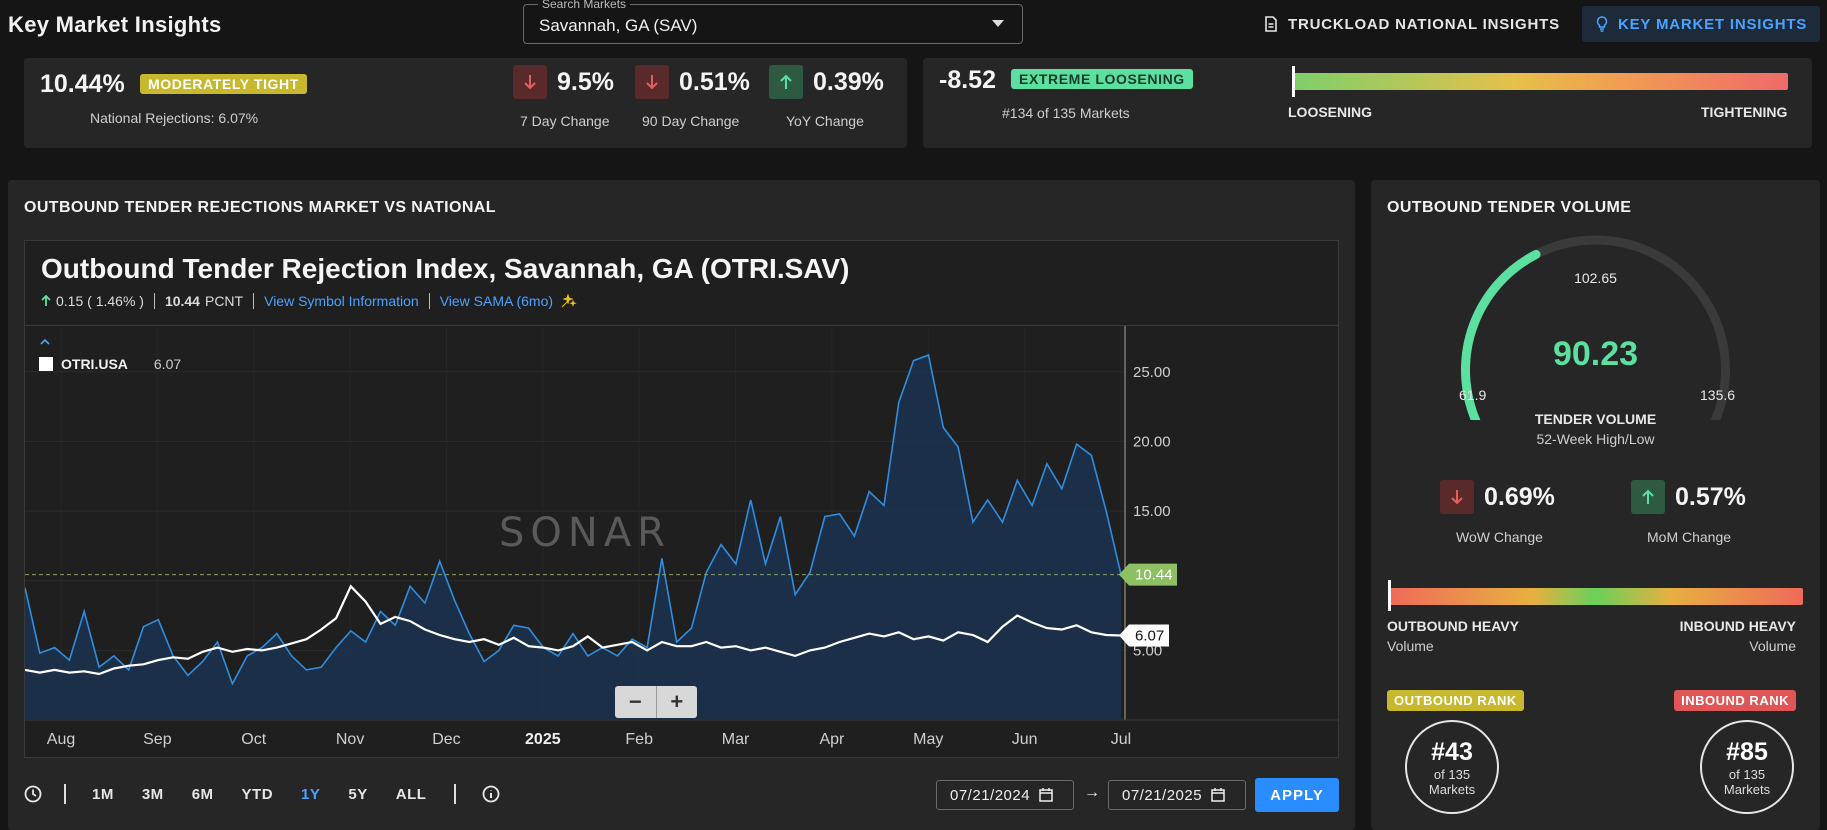 This screenshot has height=830, width=1827. I want to click on range-1m-button: 1M, so click(103, 794).